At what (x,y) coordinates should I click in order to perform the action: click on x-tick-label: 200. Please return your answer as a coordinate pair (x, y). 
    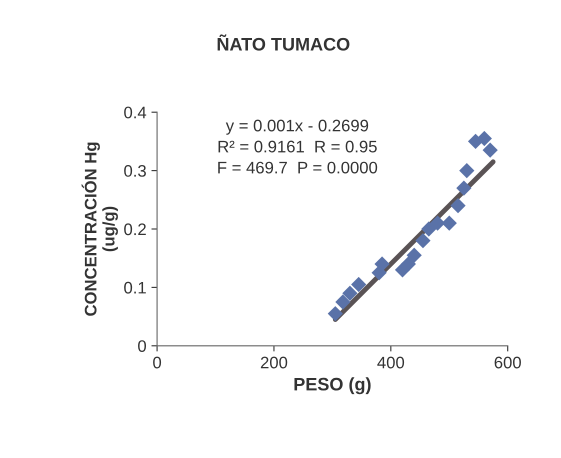
    Looking at the image, I should click on (274, 362).